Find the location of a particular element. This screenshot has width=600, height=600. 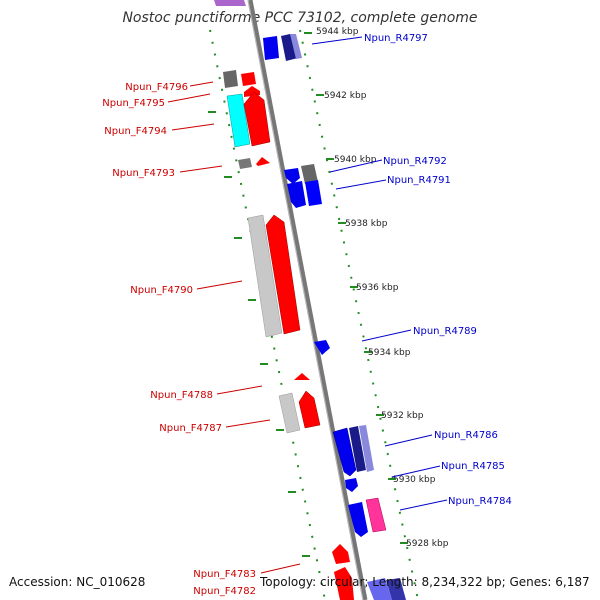

gene-label: Npun_F4787 is located at coordinates (190, 428).